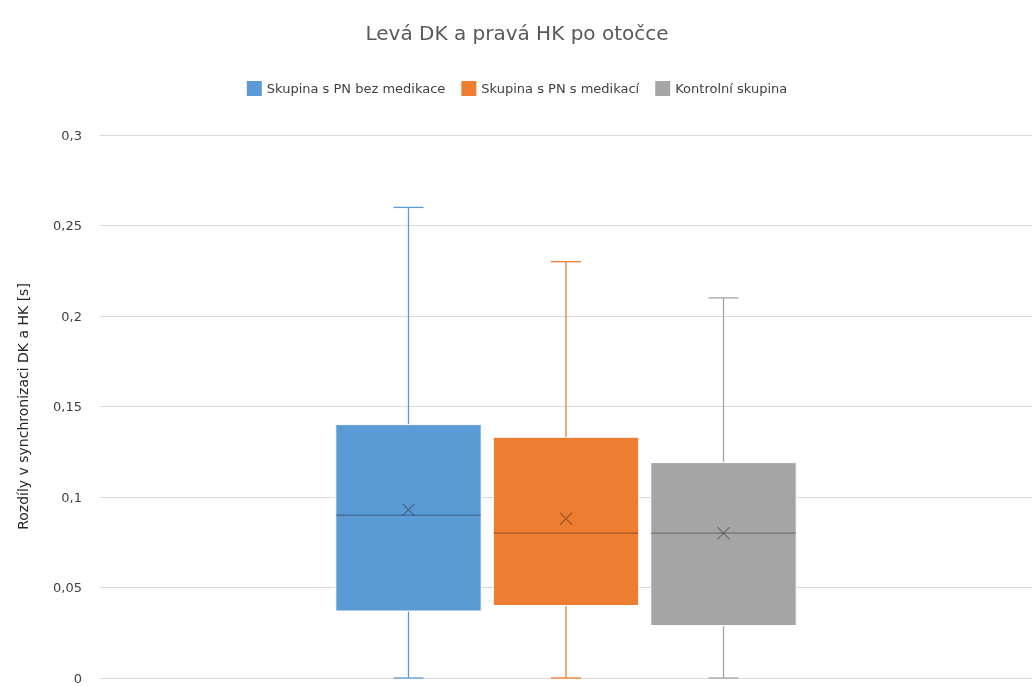 Image resolution: width=1034 pixels, height=686 pixels. Describe the element at coordinates (67, 225) in the screenshot. I see `y-tick-label: 0,25` at that location.